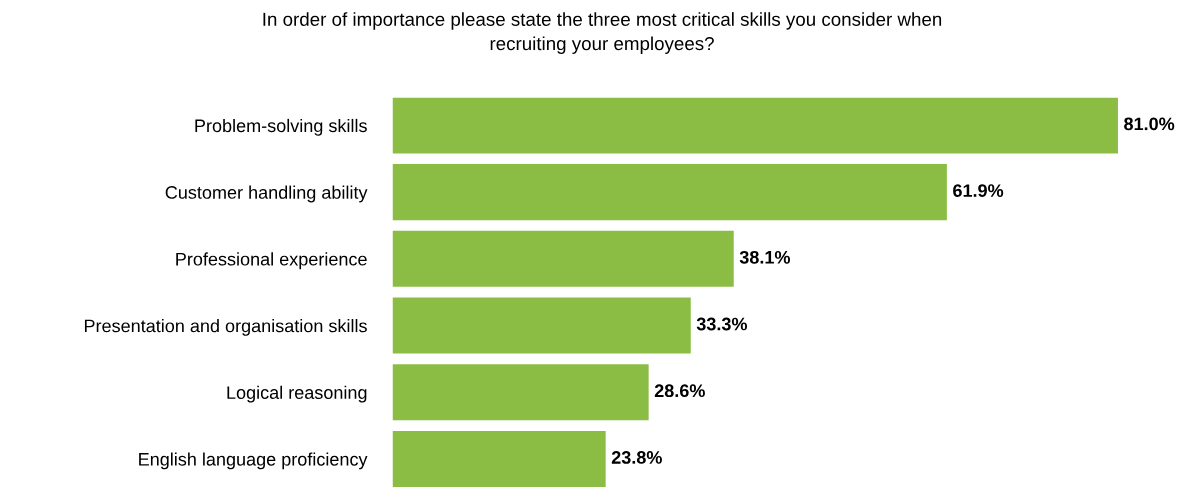 This screenshot has width=1204, height=487. What do you see at coordinates (602, 33) in the screenshot?
I see `chart-title: In order of importance please state the three most critical skills you consider when recruiting your employees?` at bounding box center [602, 33].